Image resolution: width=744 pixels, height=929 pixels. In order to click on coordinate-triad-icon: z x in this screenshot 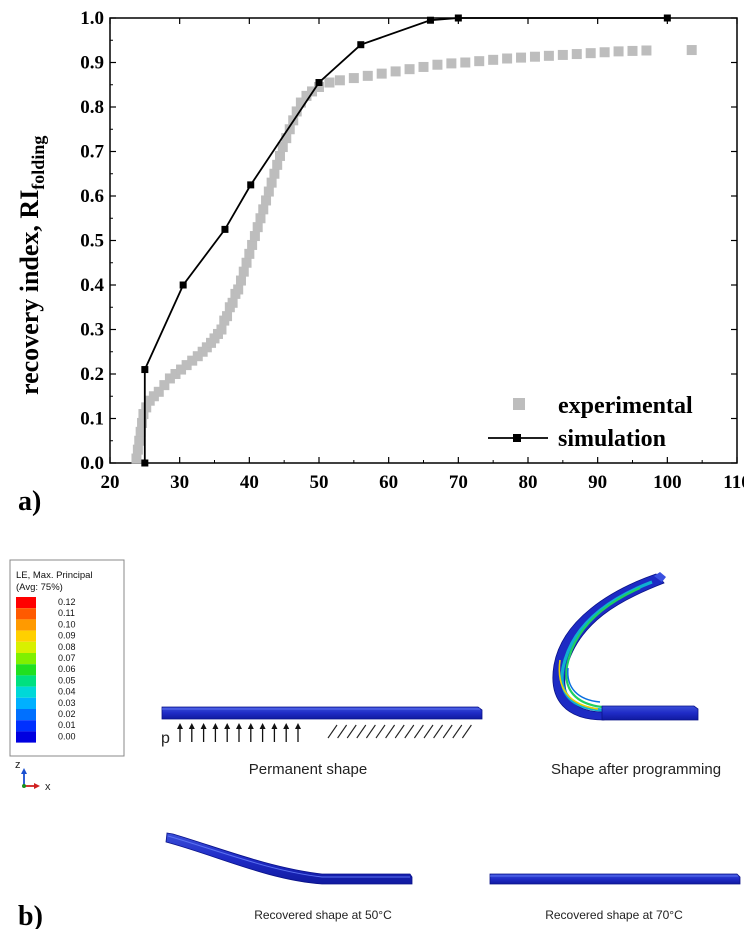, I will do `click(33, 776)`.